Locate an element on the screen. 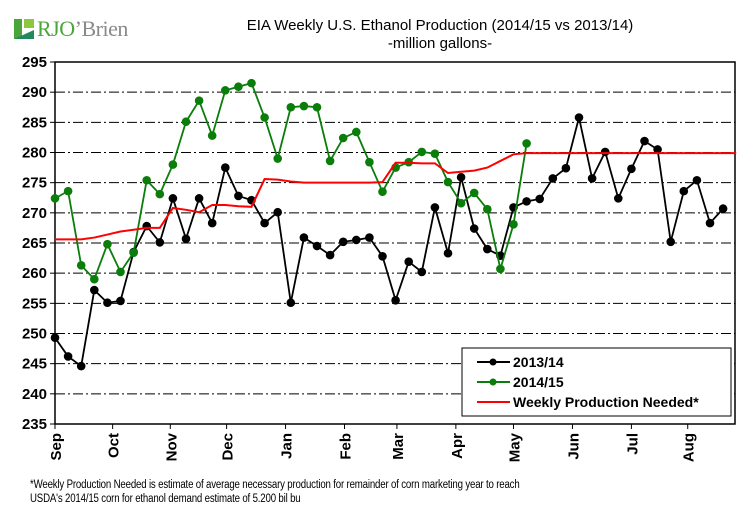 The height and width of the screenshot is (516, 756). logo-wordmark: RJO’Brien is located at coordinates (82, 28).